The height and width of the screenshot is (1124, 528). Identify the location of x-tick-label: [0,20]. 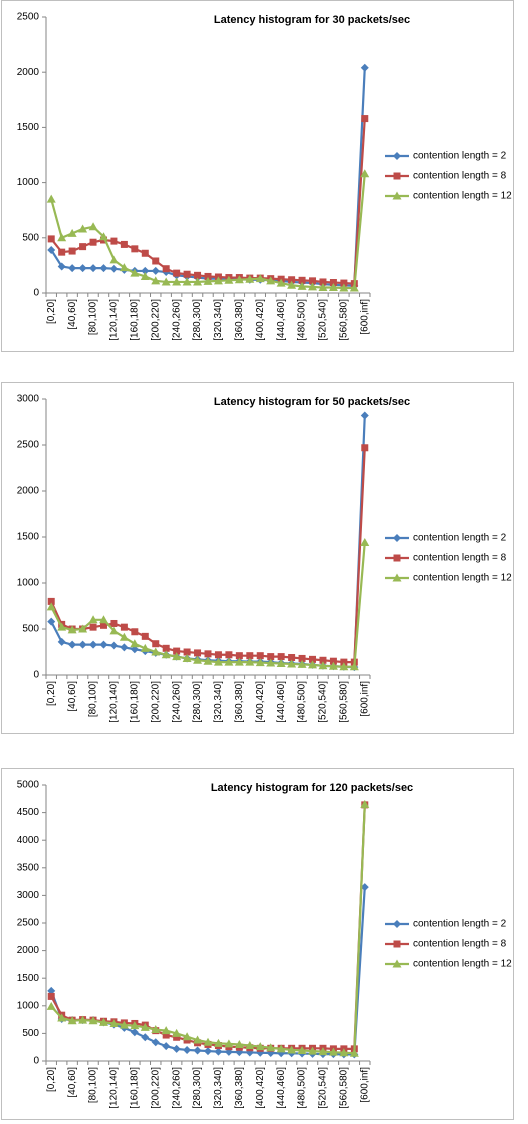
(51, 1079).